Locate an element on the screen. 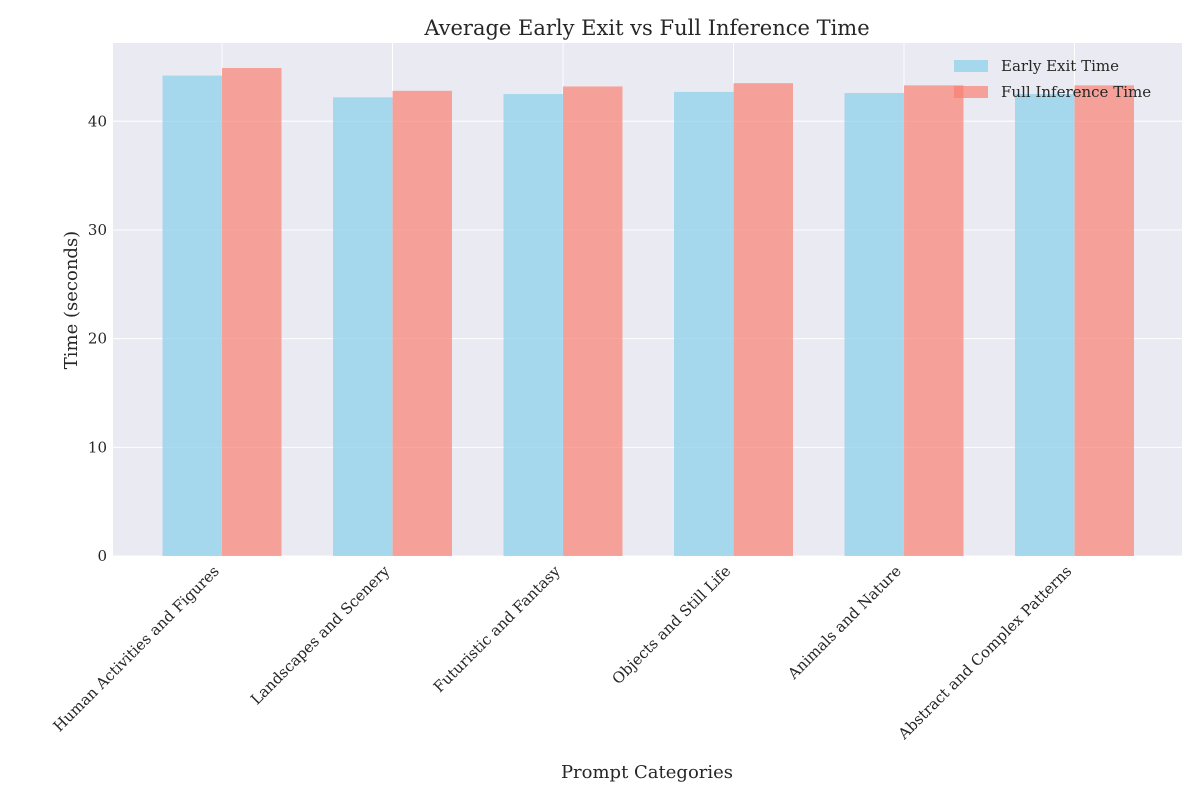  x-tick-label: Objects and Still Life is located at coordinates (671, 625).